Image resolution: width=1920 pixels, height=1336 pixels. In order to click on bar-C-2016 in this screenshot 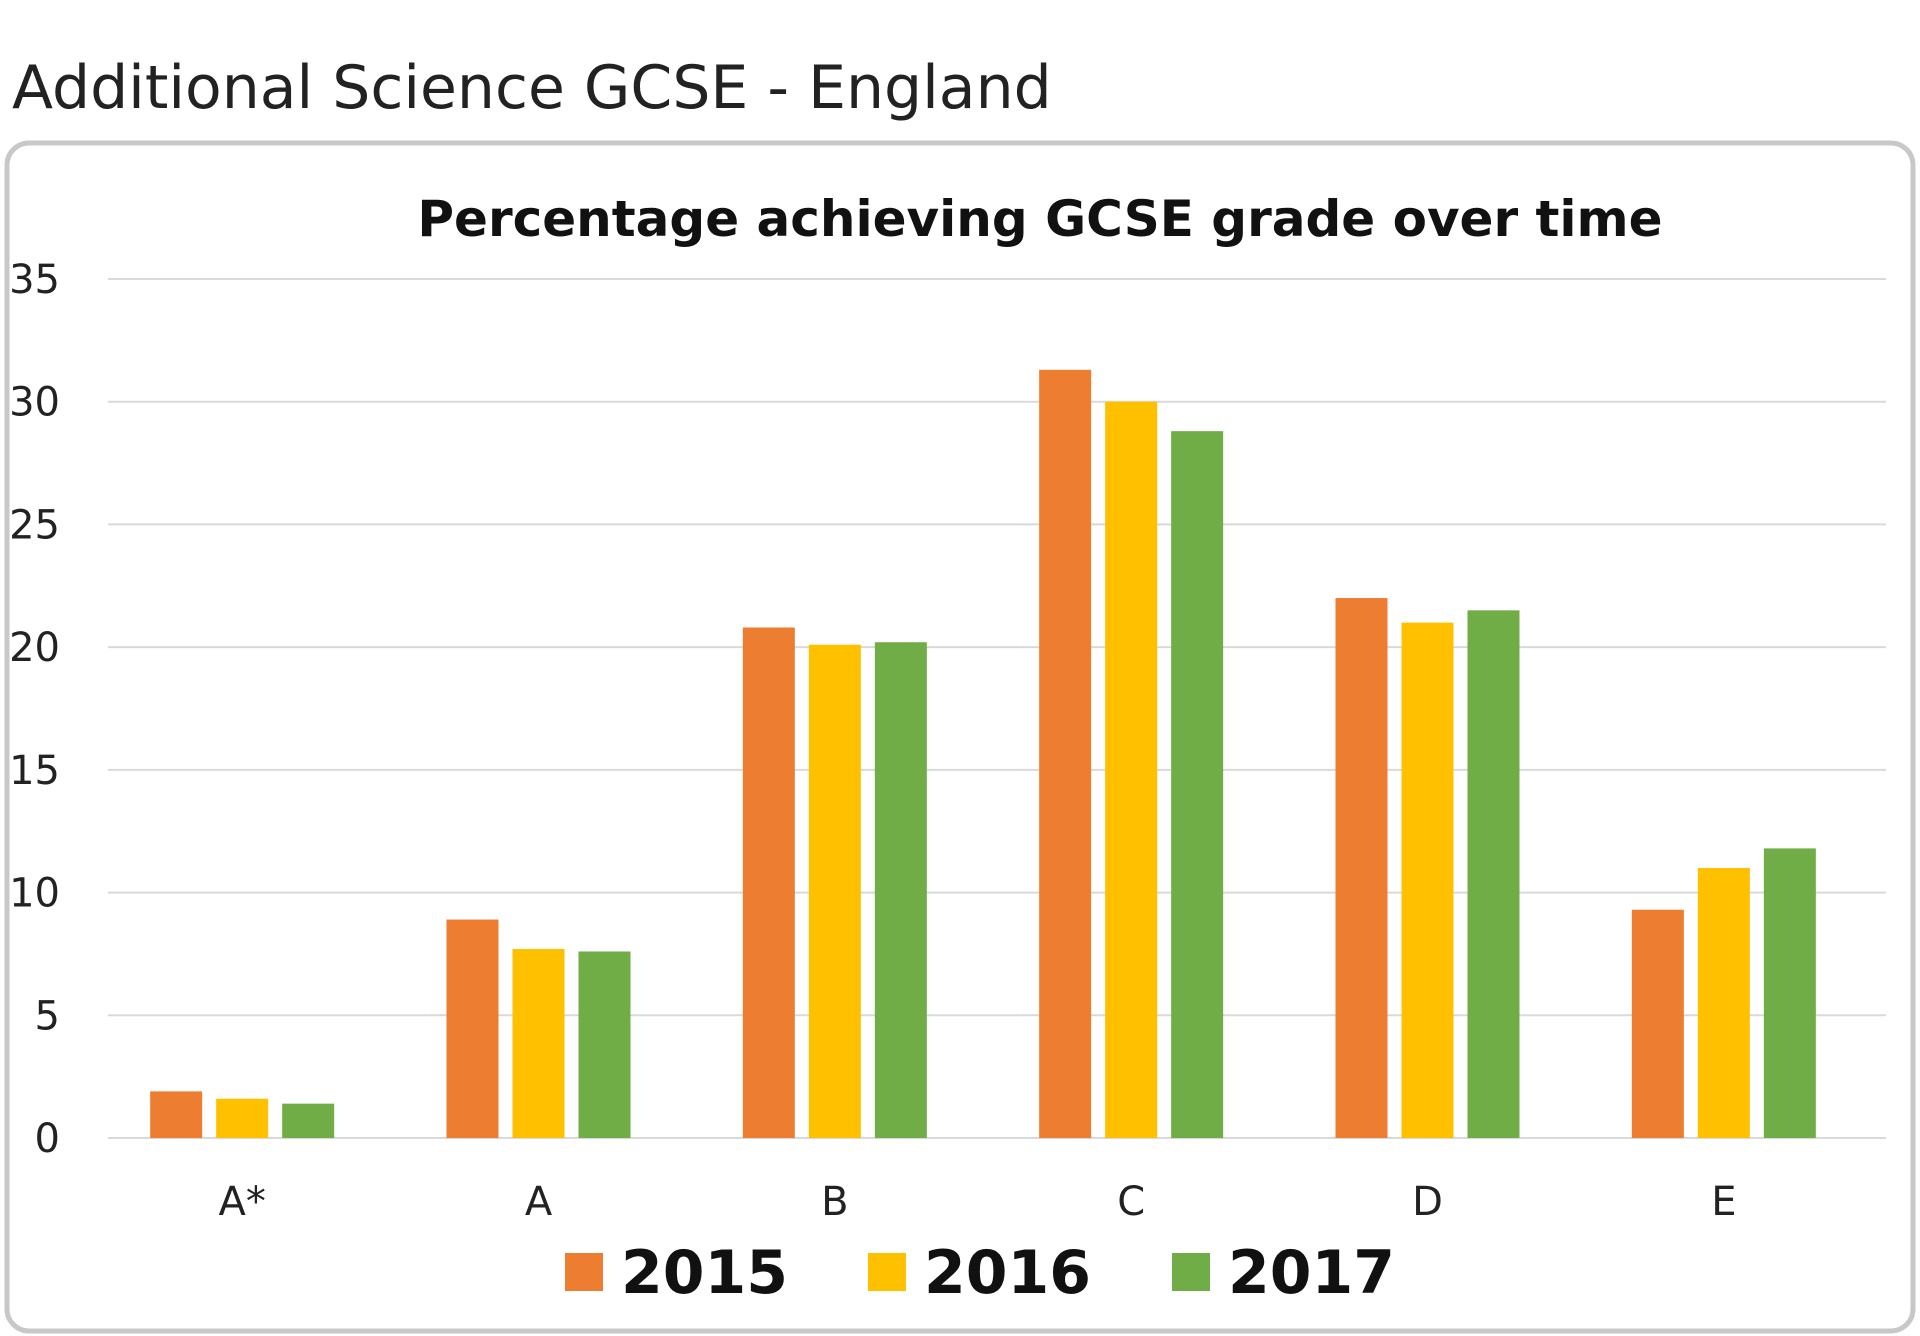, I will do `click(1131, 769)`.